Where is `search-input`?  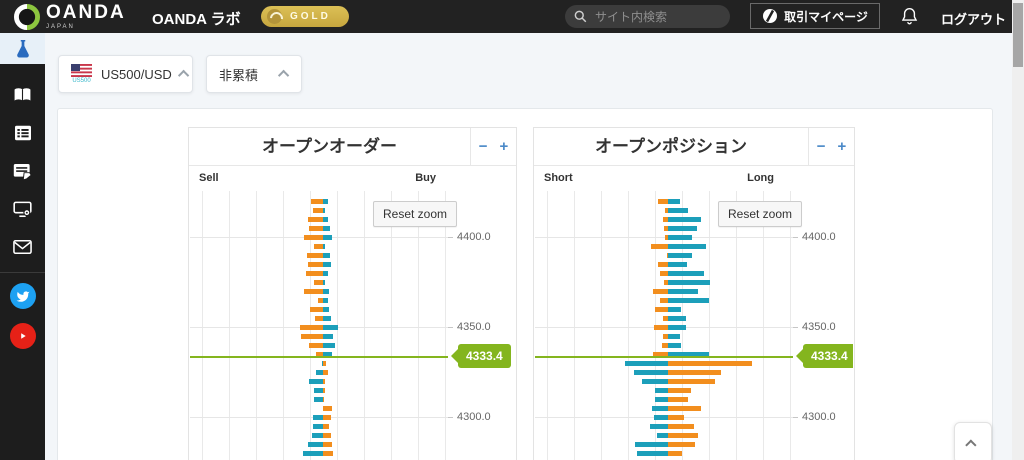 search-input is located at coordinates (653, 16).